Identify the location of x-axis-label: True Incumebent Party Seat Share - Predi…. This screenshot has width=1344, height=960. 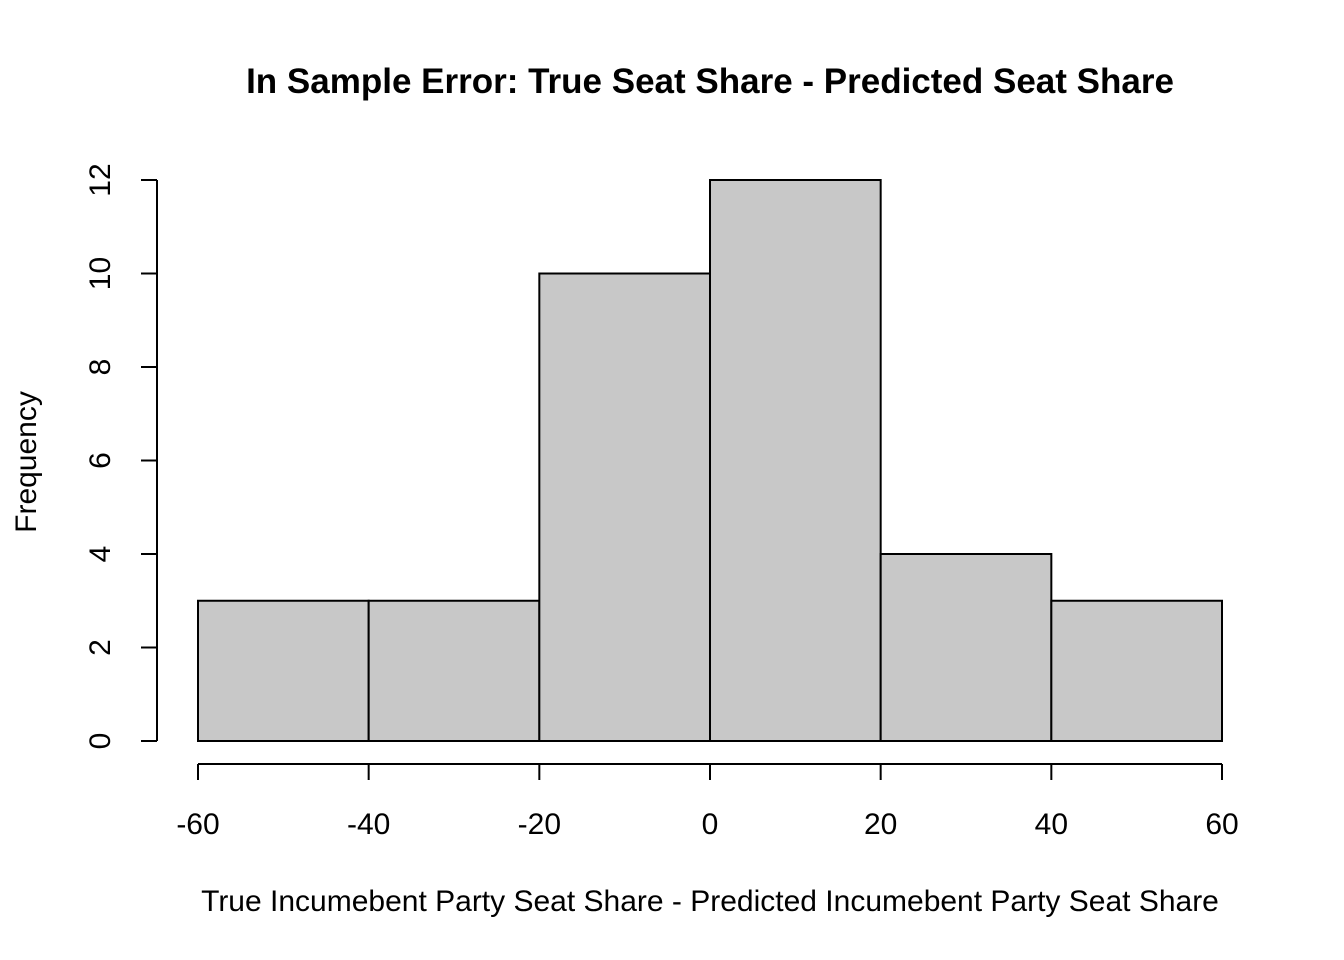
(710, 901).